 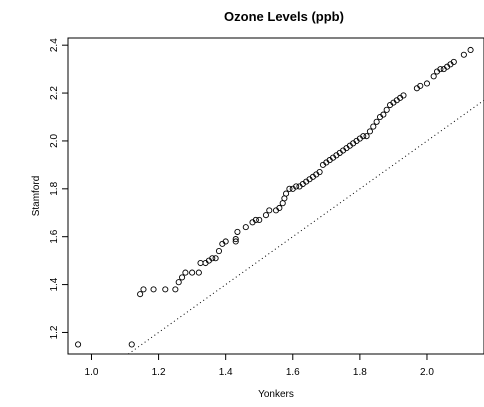 What do you see at coordinates (54, 188) in the screenshot?
I see `y-tick-label: 1.8` at bounding box center [54, 188].